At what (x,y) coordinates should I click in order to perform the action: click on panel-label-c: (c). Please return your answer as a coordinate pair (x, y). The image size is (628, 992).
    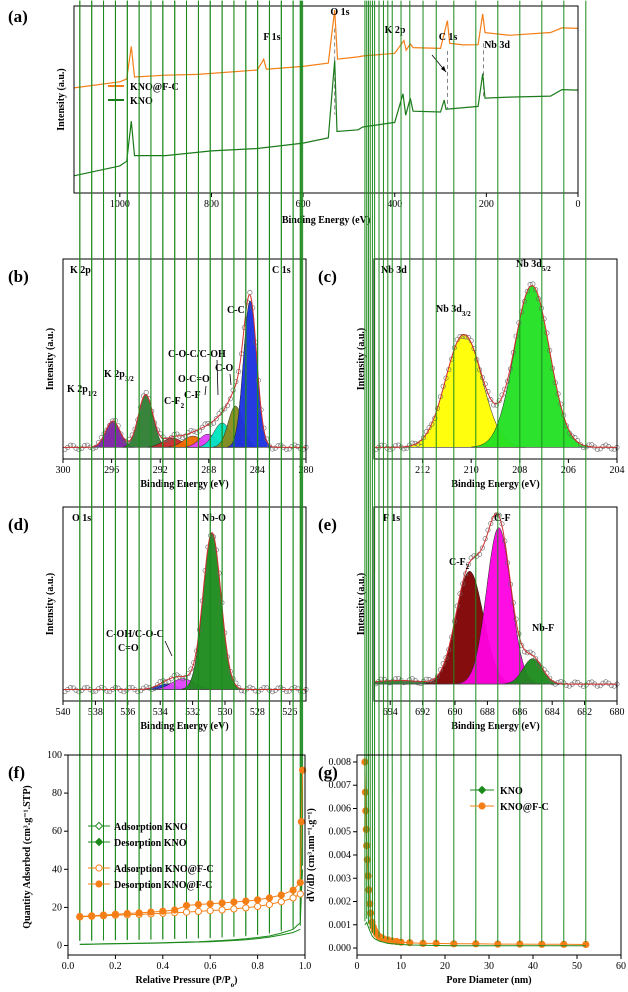
    Looking at the image, I should click on (327, 276).